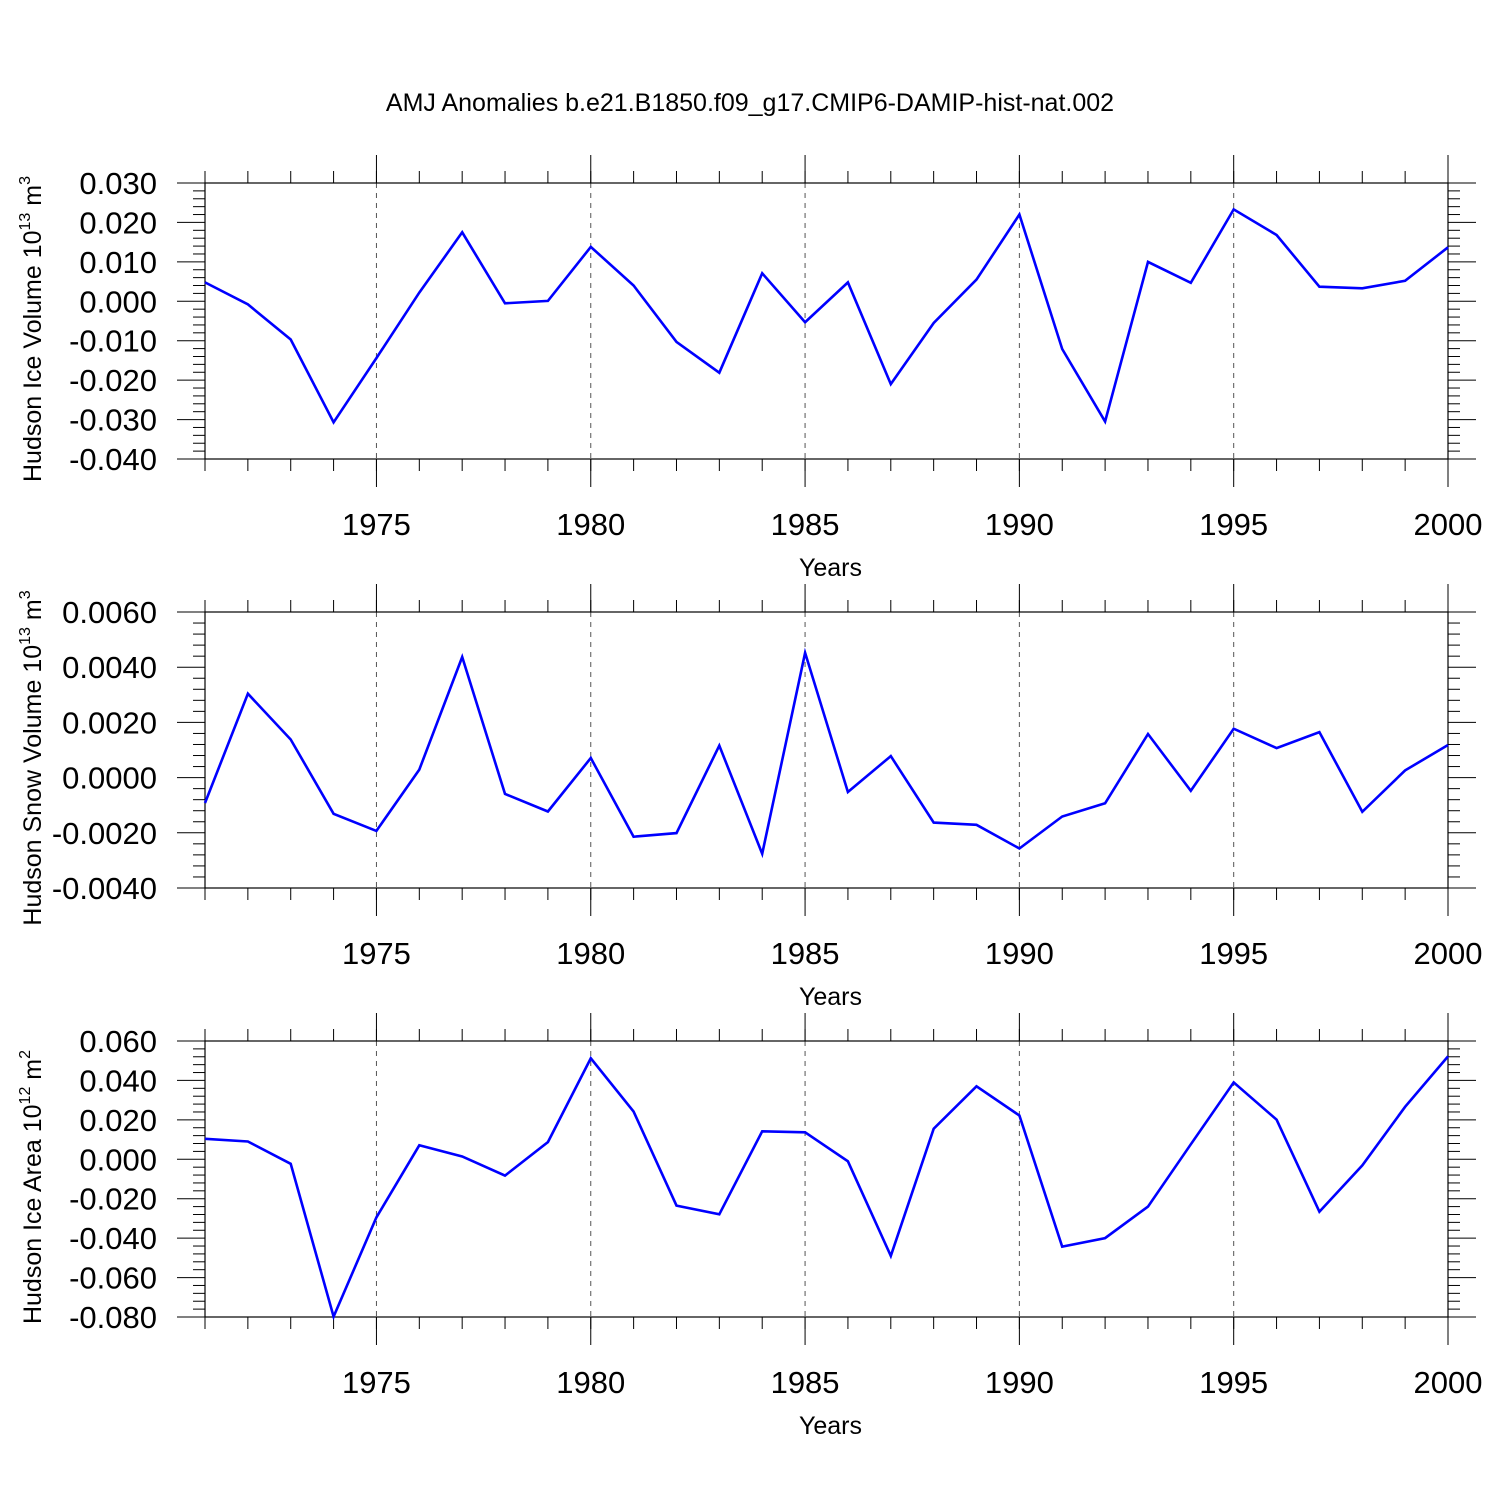 The height and width of the screenshot is (1500, 1500). I want to click on y-tick-label: -0.030, so click(113, 420).